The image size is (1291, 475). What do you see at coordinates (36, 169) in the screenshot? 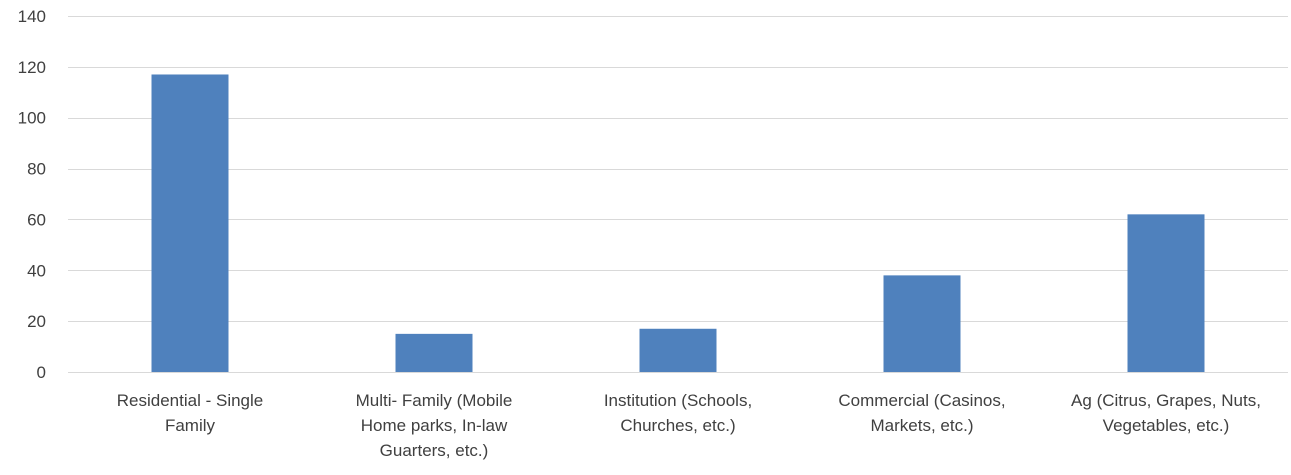
I see `y-tick-label: 80` at bounding box center [36, 169].